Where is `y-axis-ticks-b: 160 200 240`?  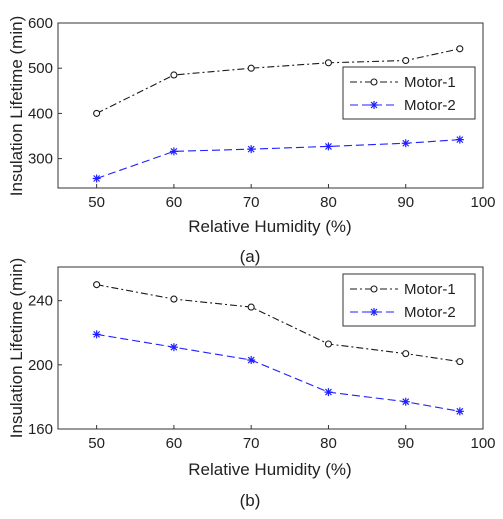
y-axis-ticks-b: 160 200 240 is located at coordinates (45, 365).